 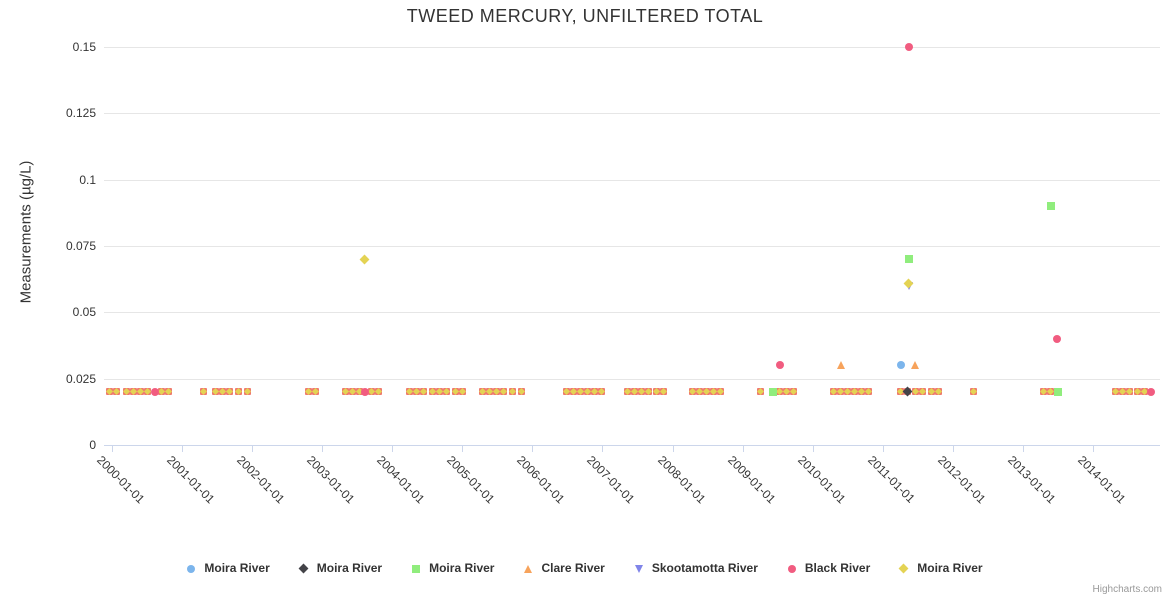 What do you see at coordinates (564, 568) in the screenshot?
I see `legend-item-clare-river: Clare River` at bounding box center [564, 568].